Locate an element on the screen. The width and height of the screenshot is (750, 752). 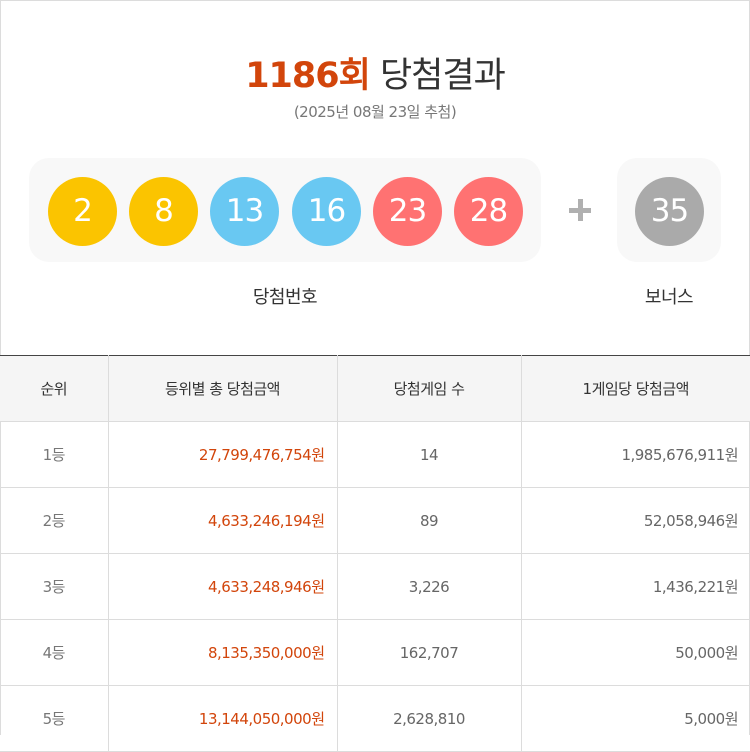
header-winner-count: 당첨게임 수 is located at coordinates (429, 388).